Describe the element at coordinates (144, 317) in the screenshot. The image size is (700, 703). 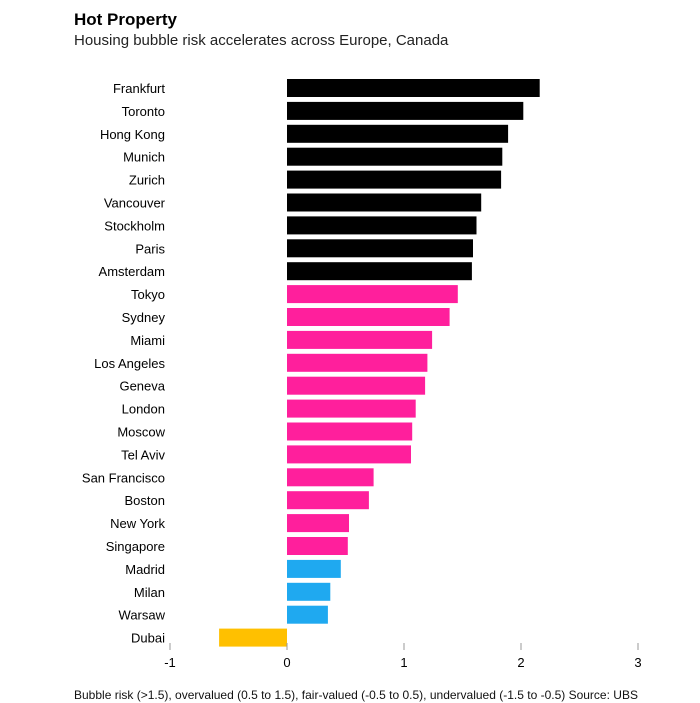
I see `category-label: Sydney` at that location.